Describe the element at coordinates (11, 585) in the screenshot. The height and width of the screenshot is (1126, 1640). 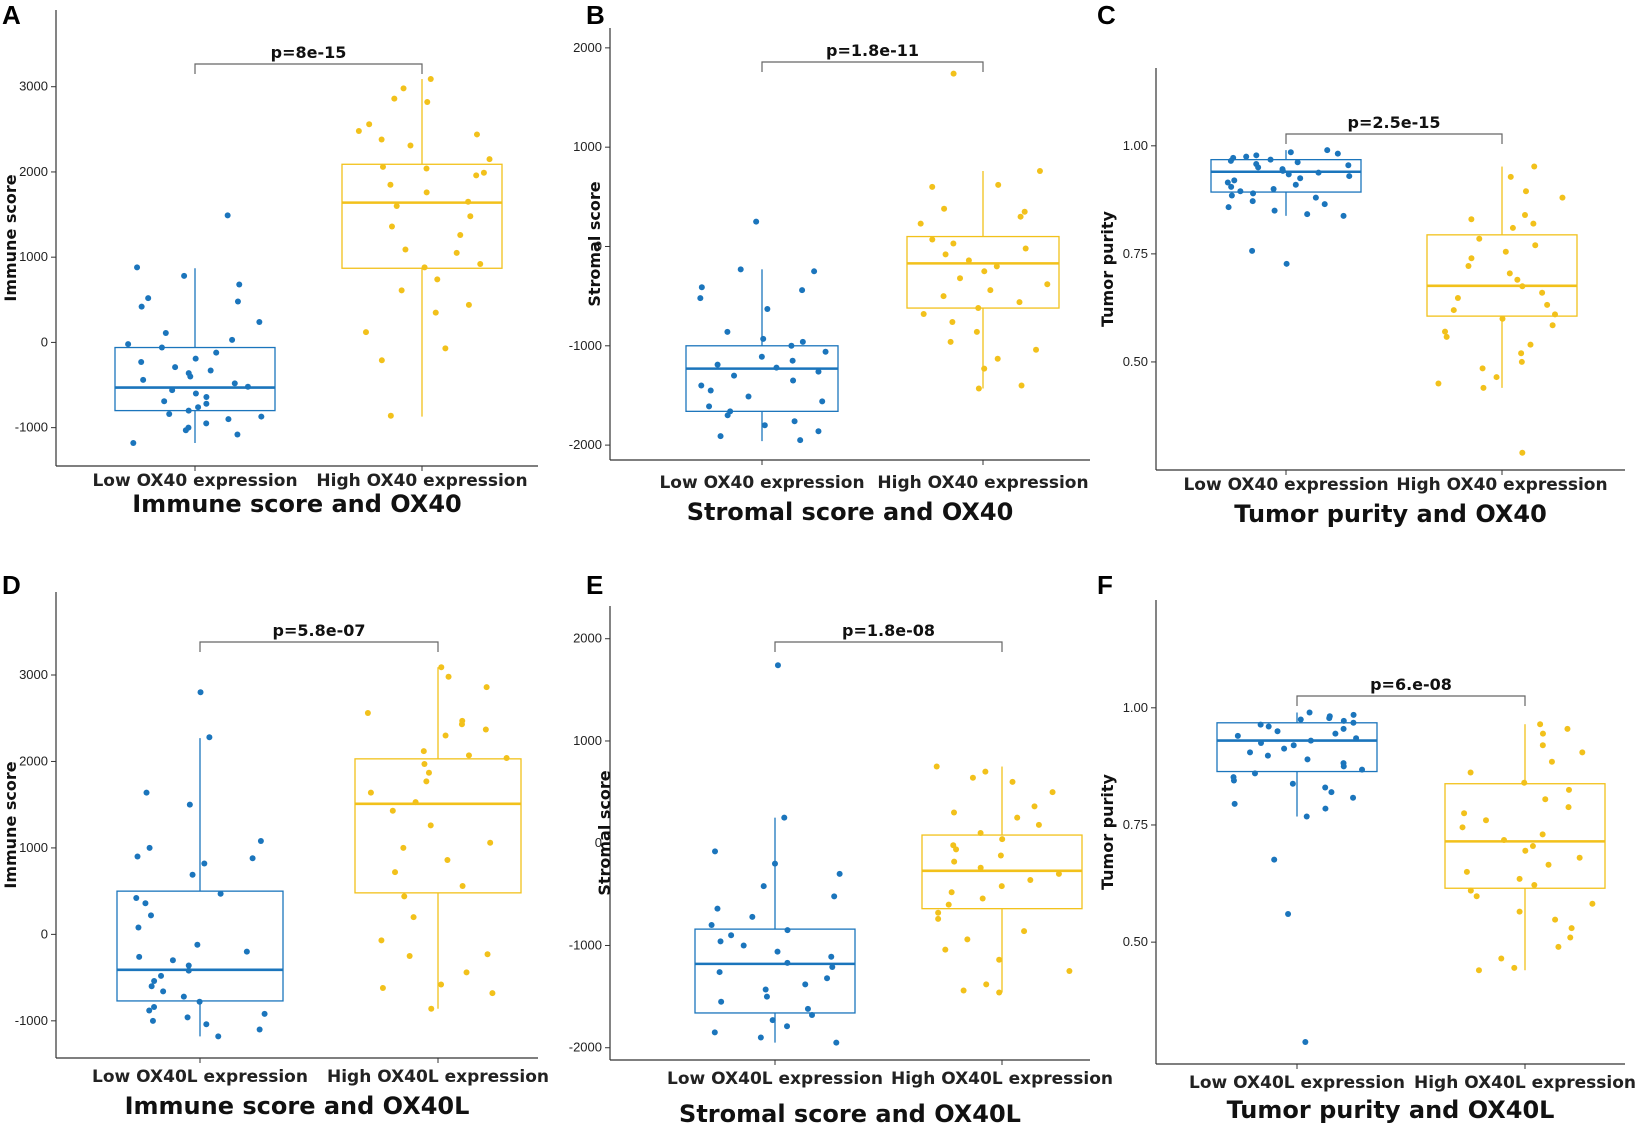
I see `panel-letter: D` at that location.